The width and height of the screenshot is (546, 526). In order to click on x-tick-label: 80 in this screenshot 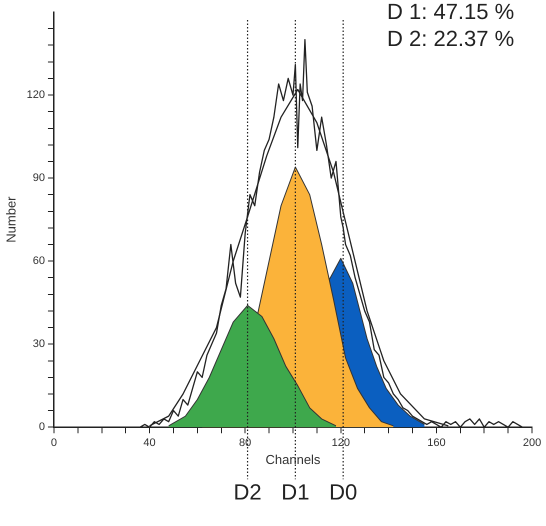, I will do `click(245, 442)`.